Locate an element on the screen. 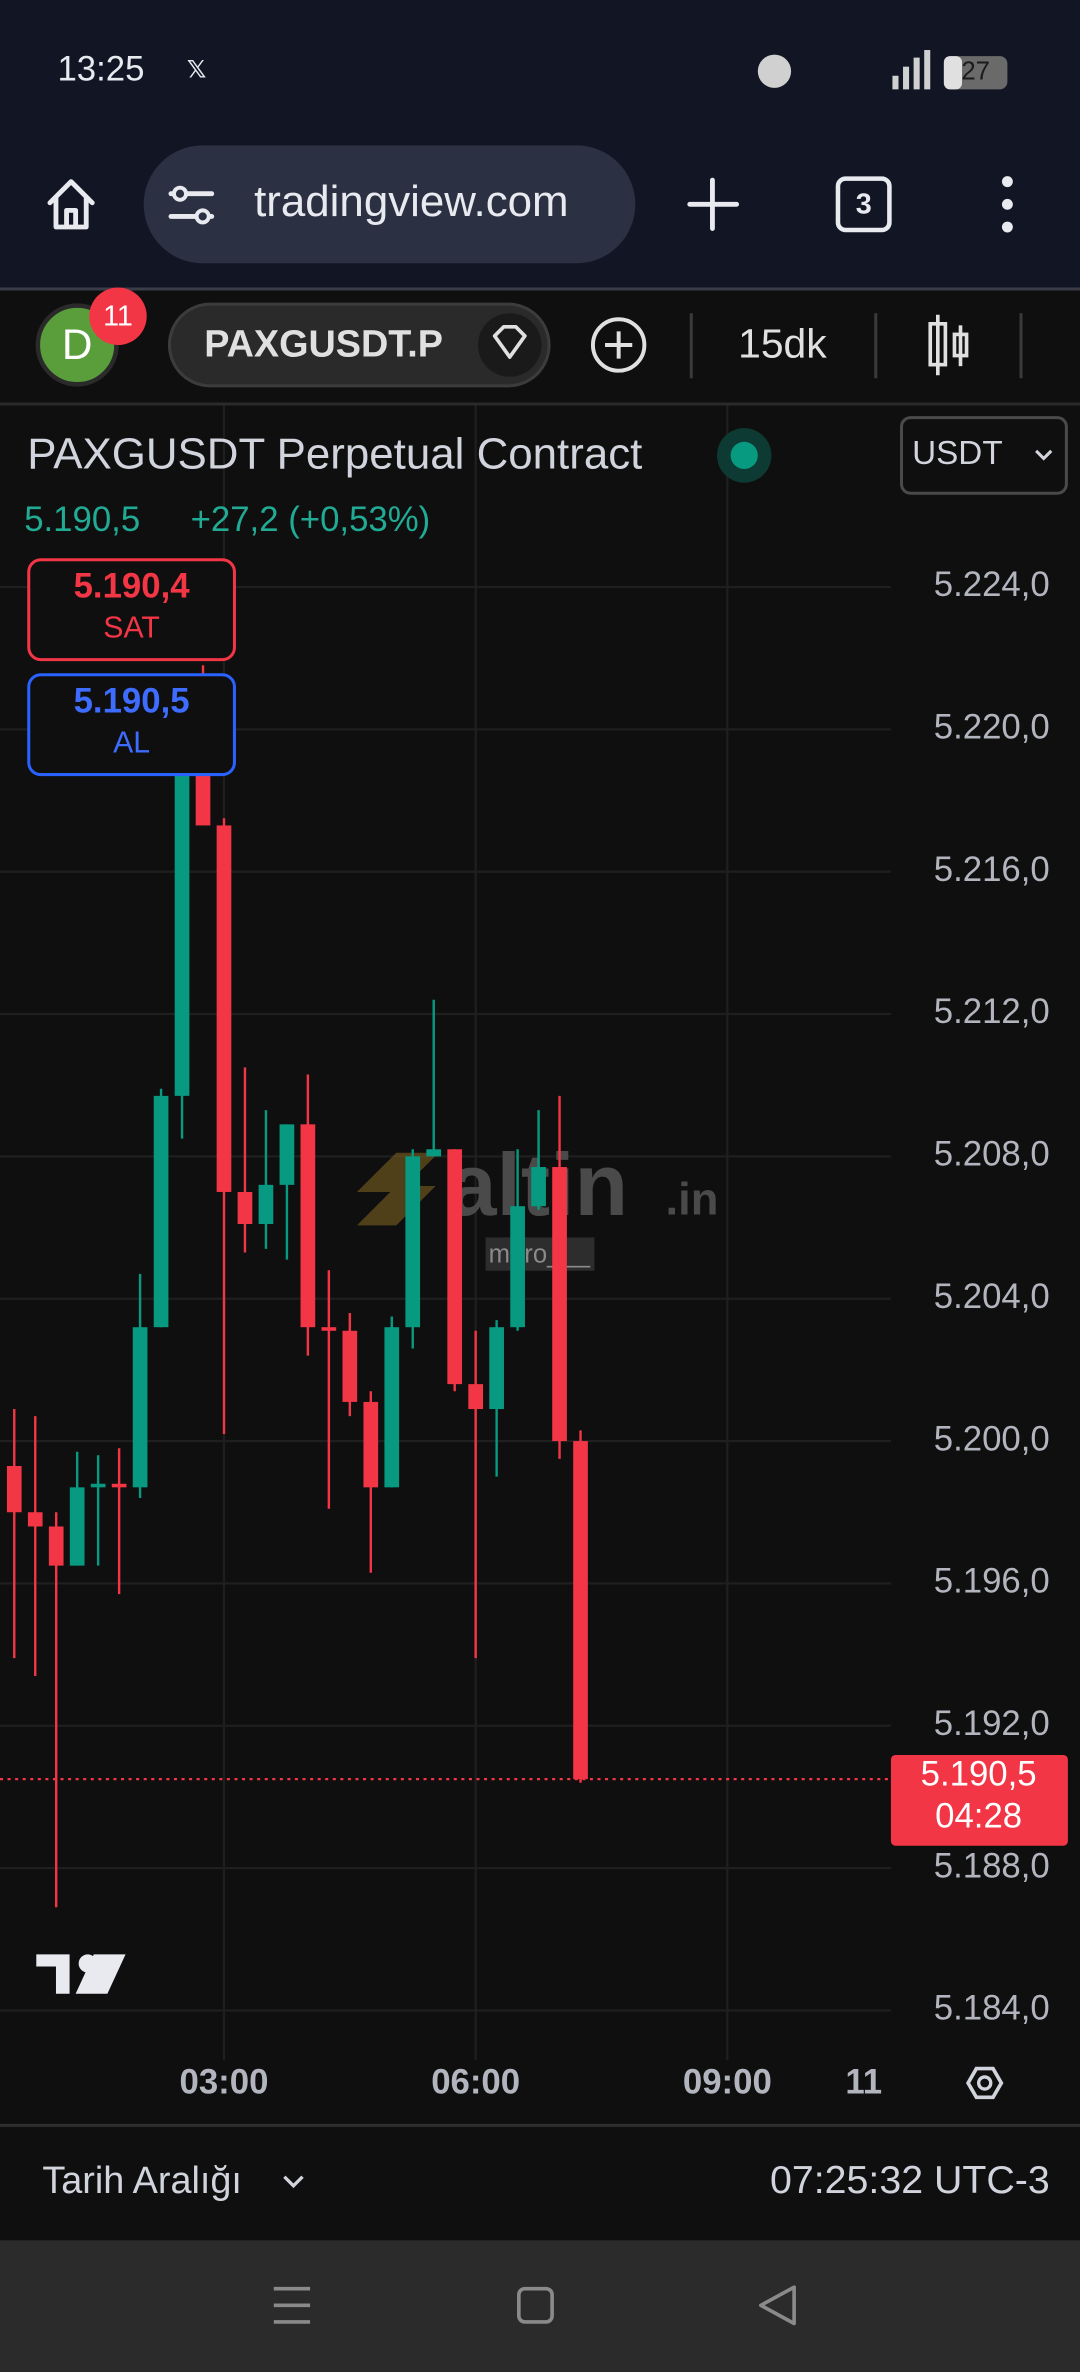 Image resolution: width=1080 pixels, height=2372 pixels. interval: 15dk is located at coordinates (782, 343).